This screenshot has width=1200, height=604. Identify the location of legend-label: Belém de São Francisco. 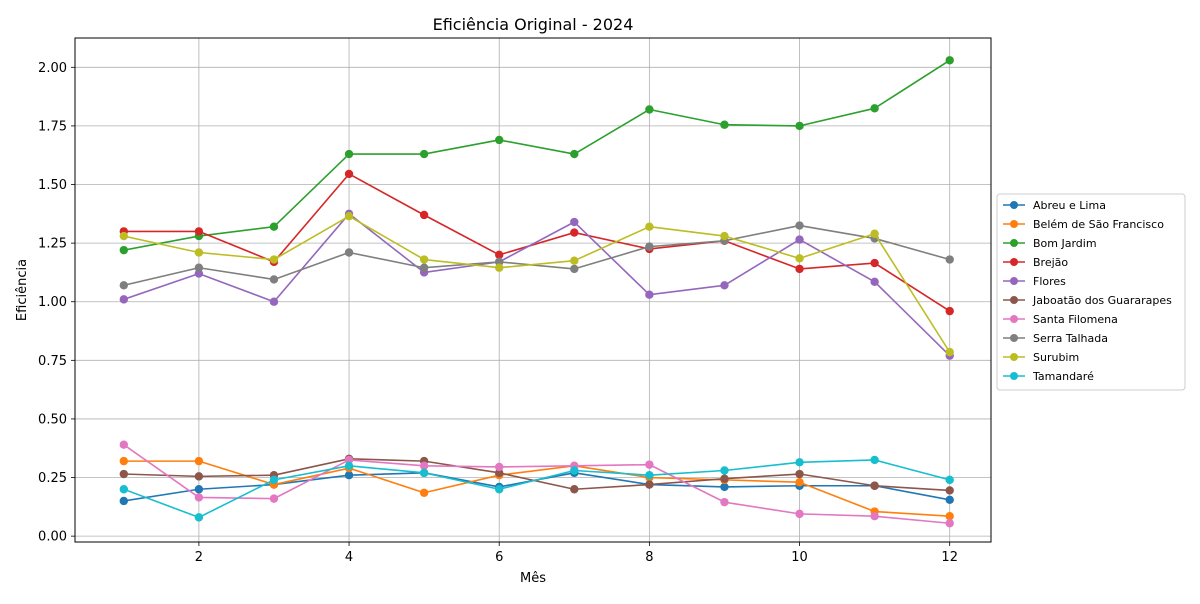
(1098, 224).